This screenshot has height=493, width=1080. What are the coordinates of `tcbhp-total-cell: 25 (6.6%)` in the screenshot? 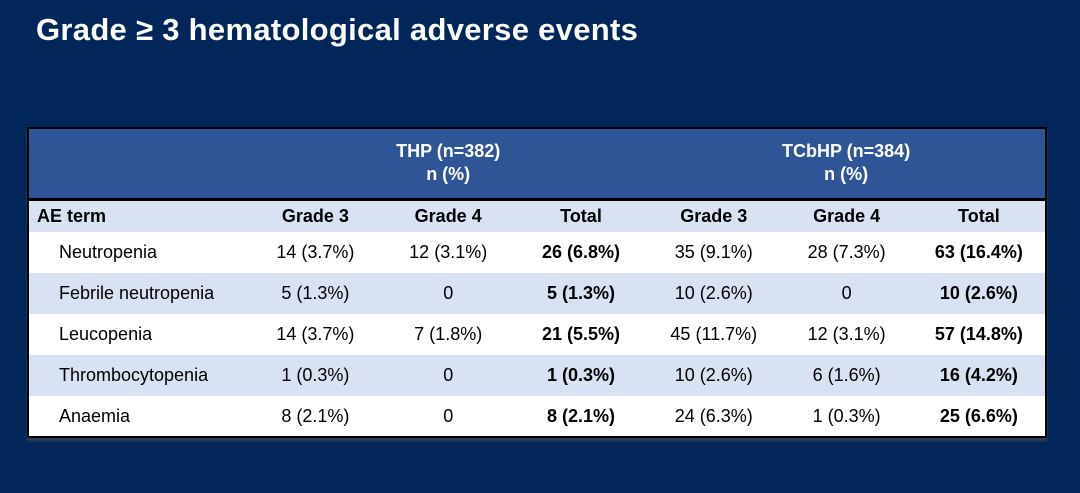 It's located at (979, 417).